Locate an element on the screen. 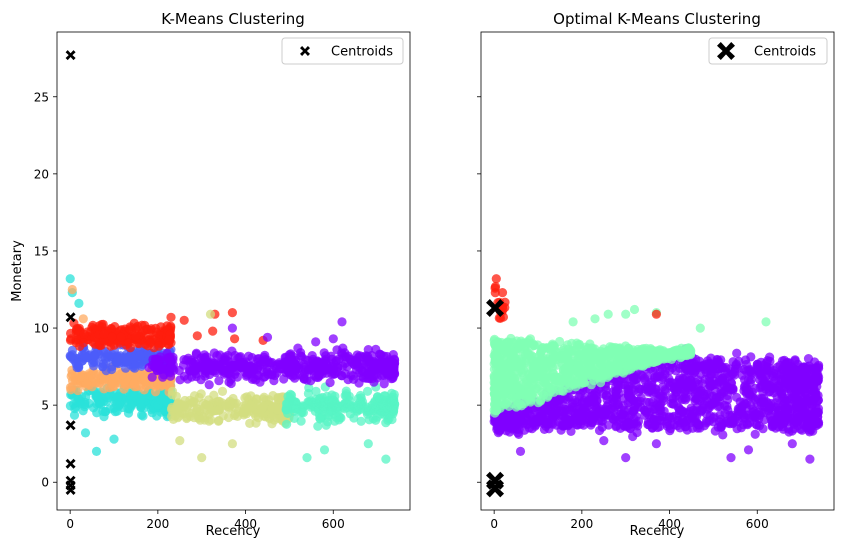 Image resolution: width=841 pixels, height=551 pixels. y-tick-label: 0 is located at coordinates (45, 483).